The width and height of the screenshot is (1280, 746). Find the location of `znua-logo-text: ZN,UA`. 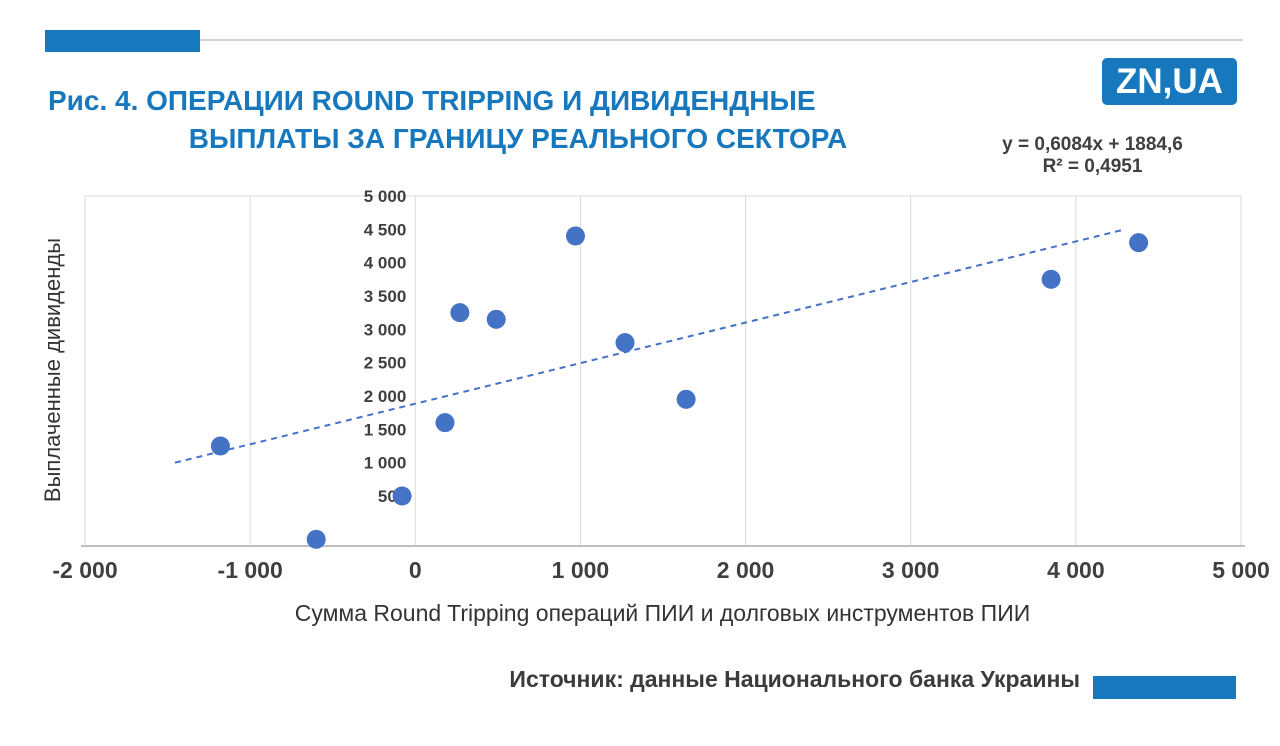

znua-logo-text: ZN,UA is located at coordinates (1169, 81).